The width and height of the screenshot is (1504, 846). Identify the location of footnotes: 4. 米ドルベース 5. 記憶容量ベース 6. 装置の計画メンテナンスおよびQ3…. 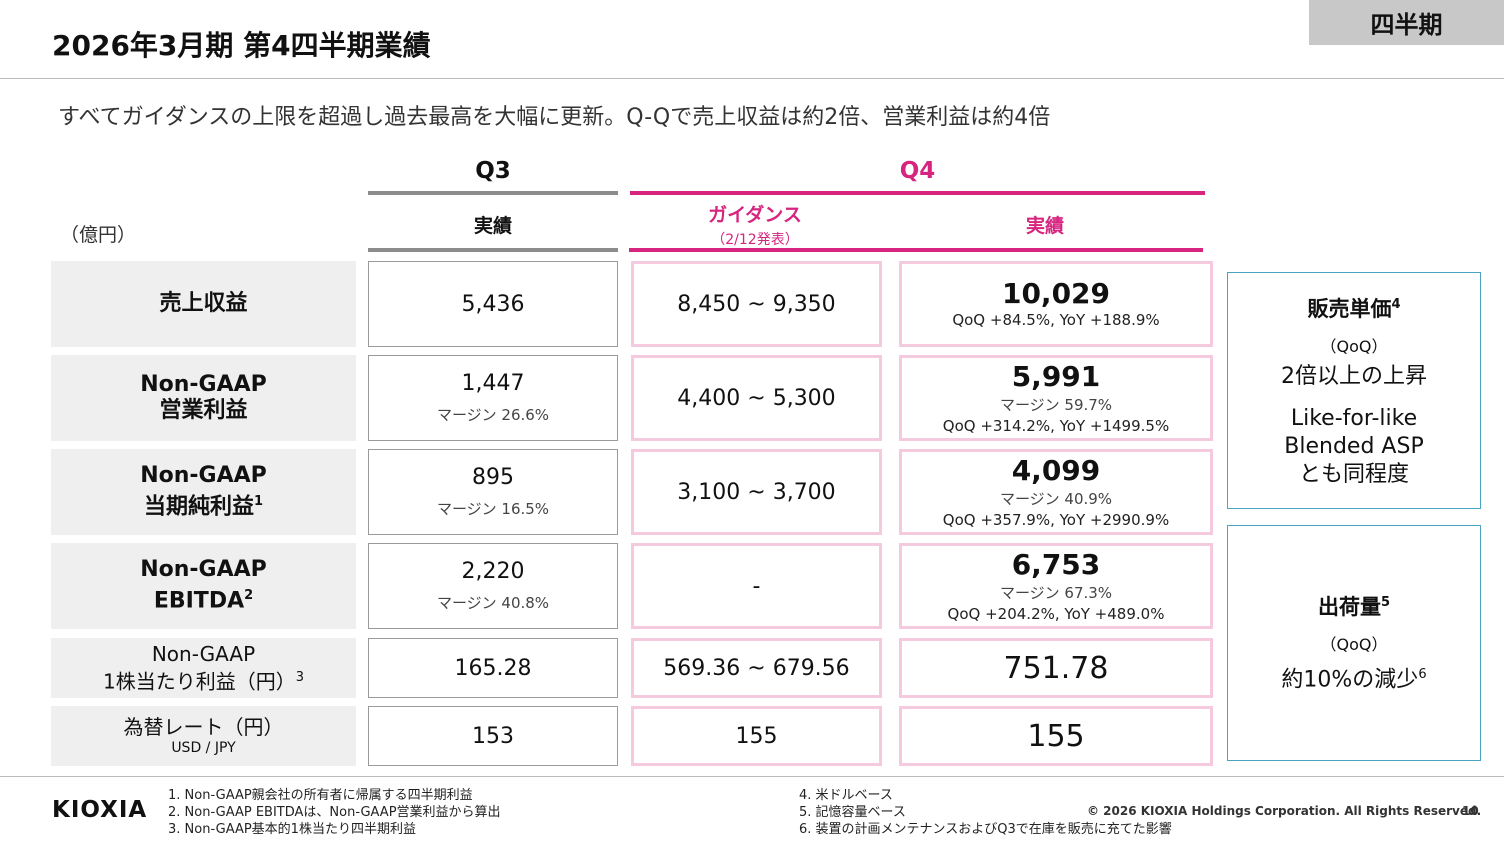
(985, 812).